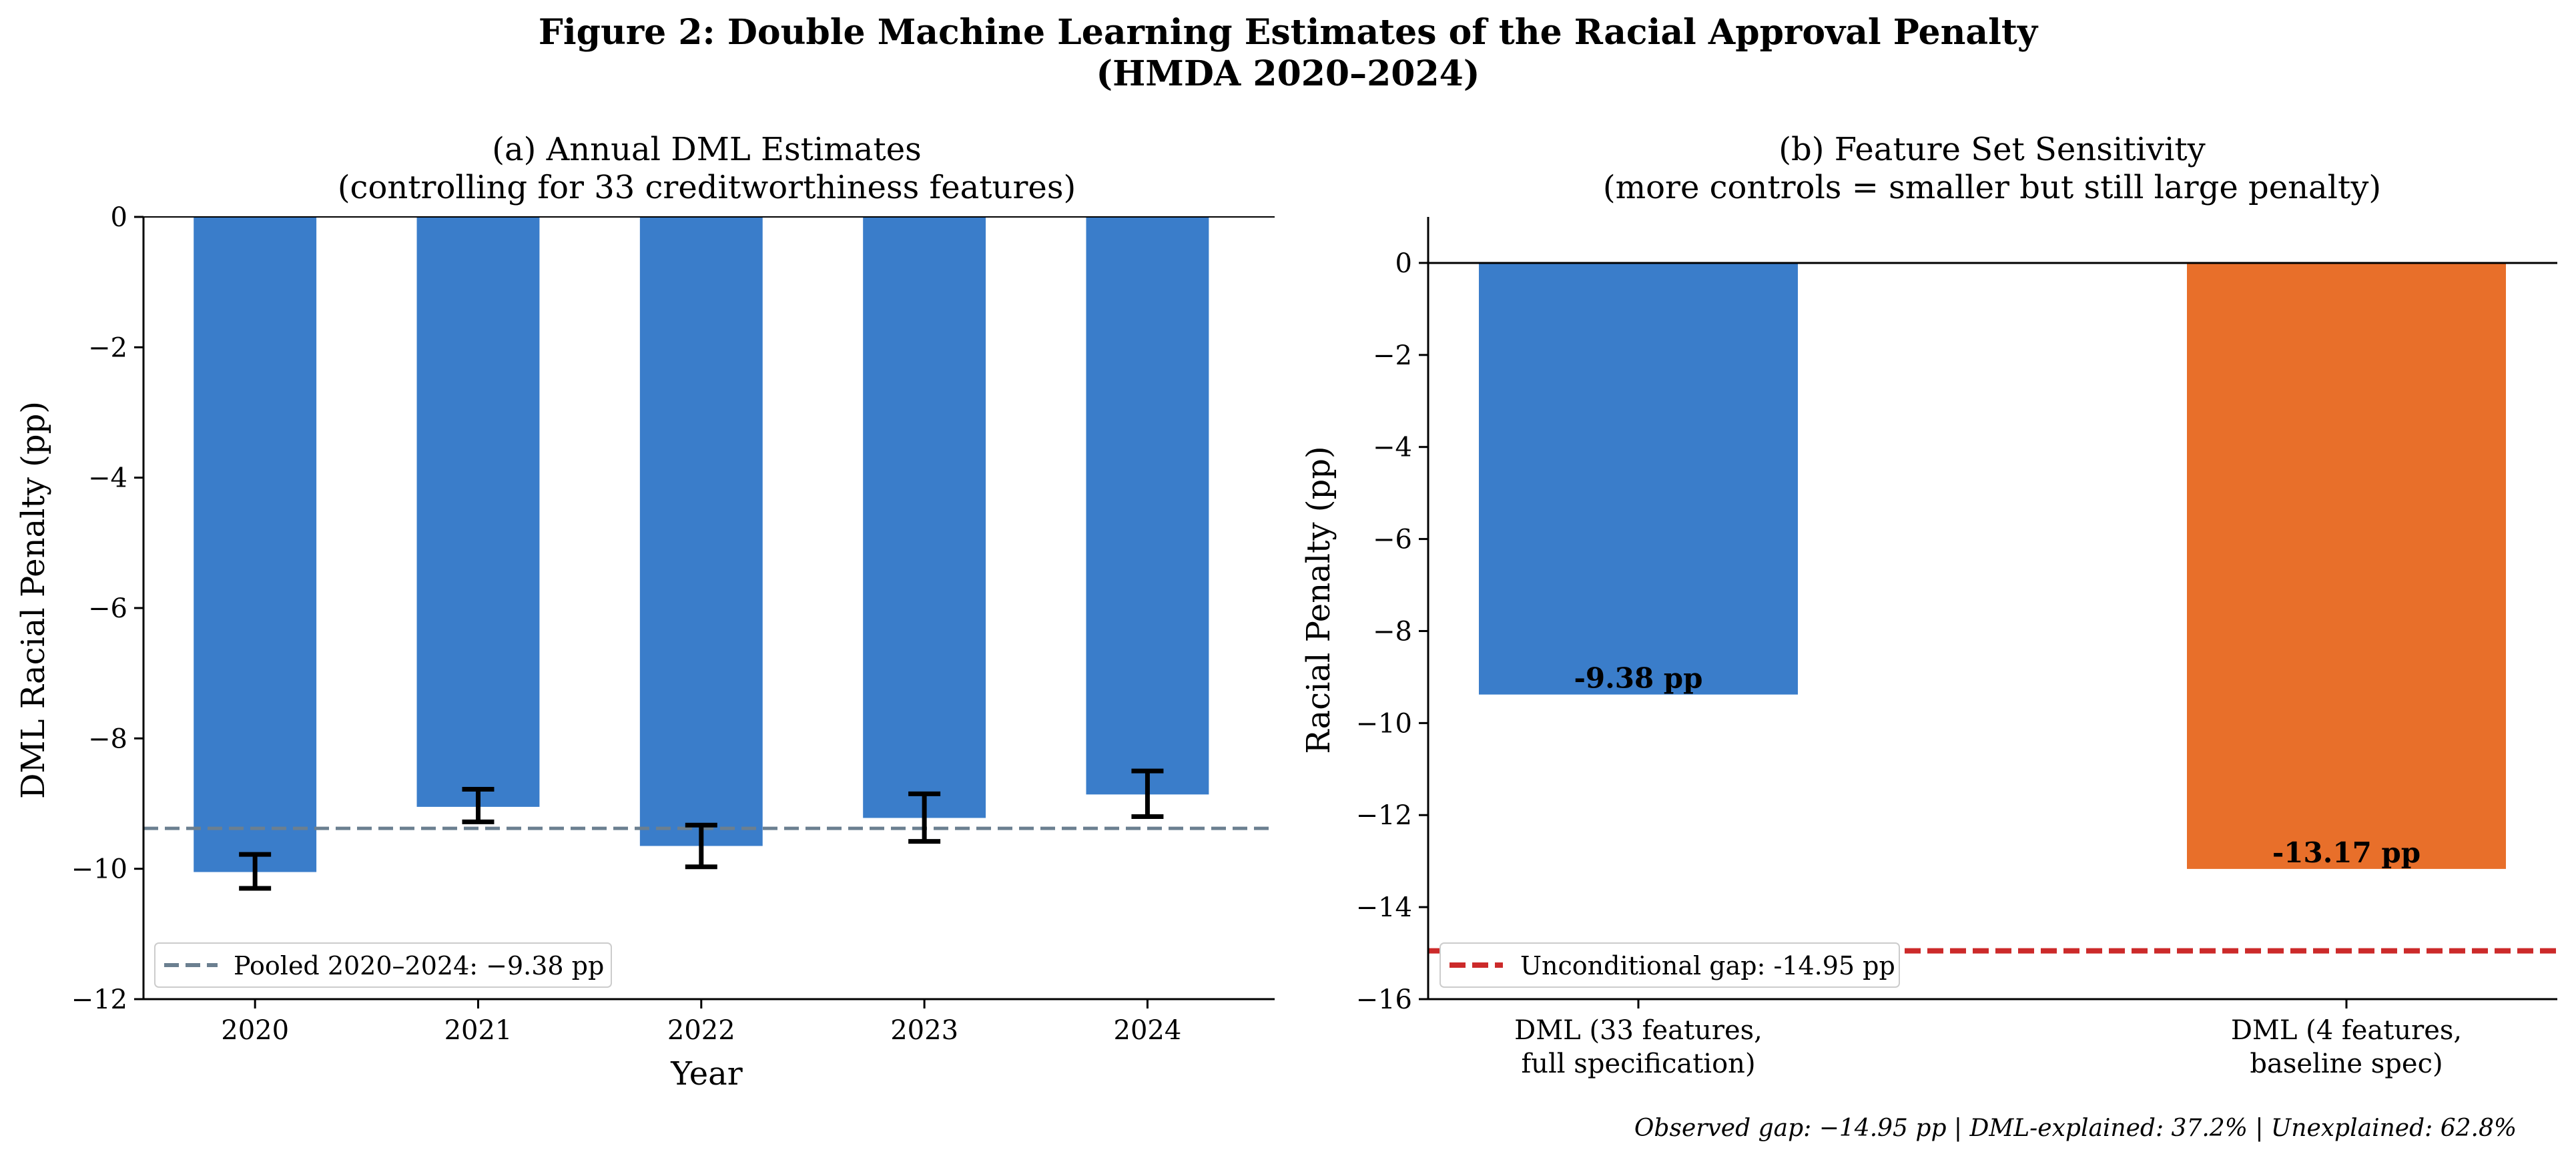 This screenshot has height=1162, width=2576. Describe the element at coordinates (119, 218) in the screenshot. I see `panel-a-ytick-label: 0` at that location.